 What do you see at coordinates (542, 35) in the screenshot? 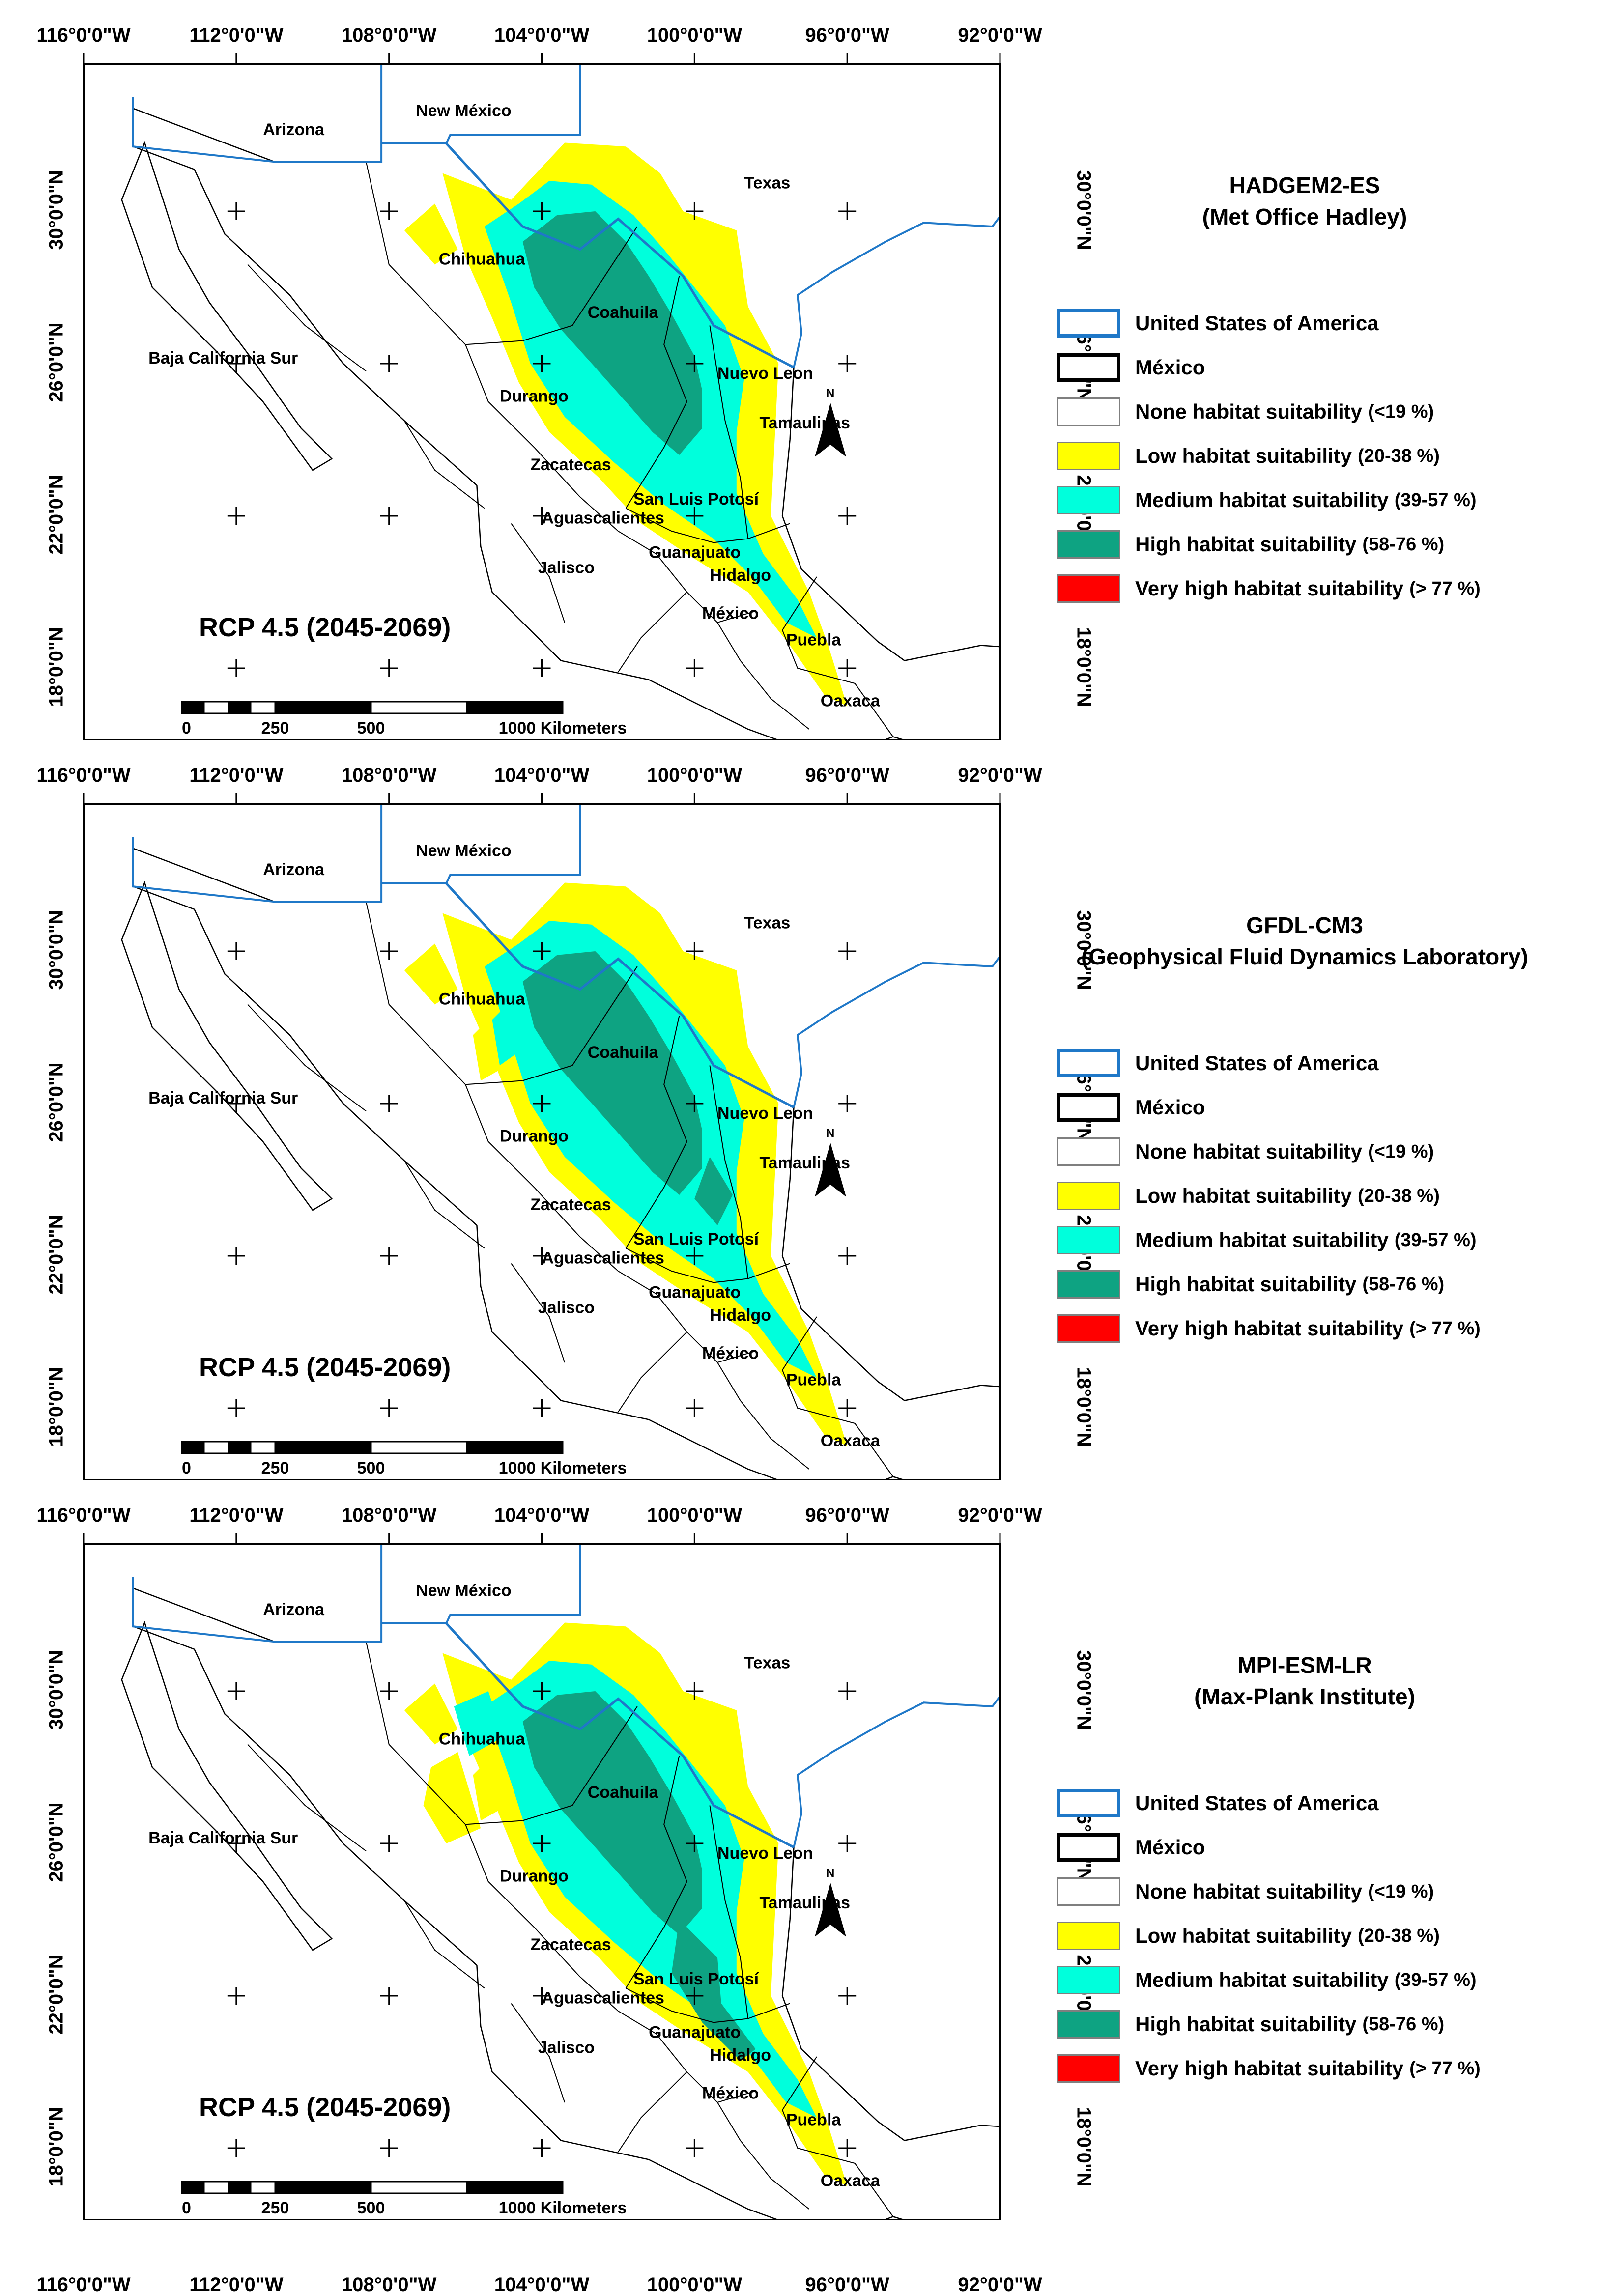
I see `longitude-label: 104°0'0"W` at bounding box center [542, 35].